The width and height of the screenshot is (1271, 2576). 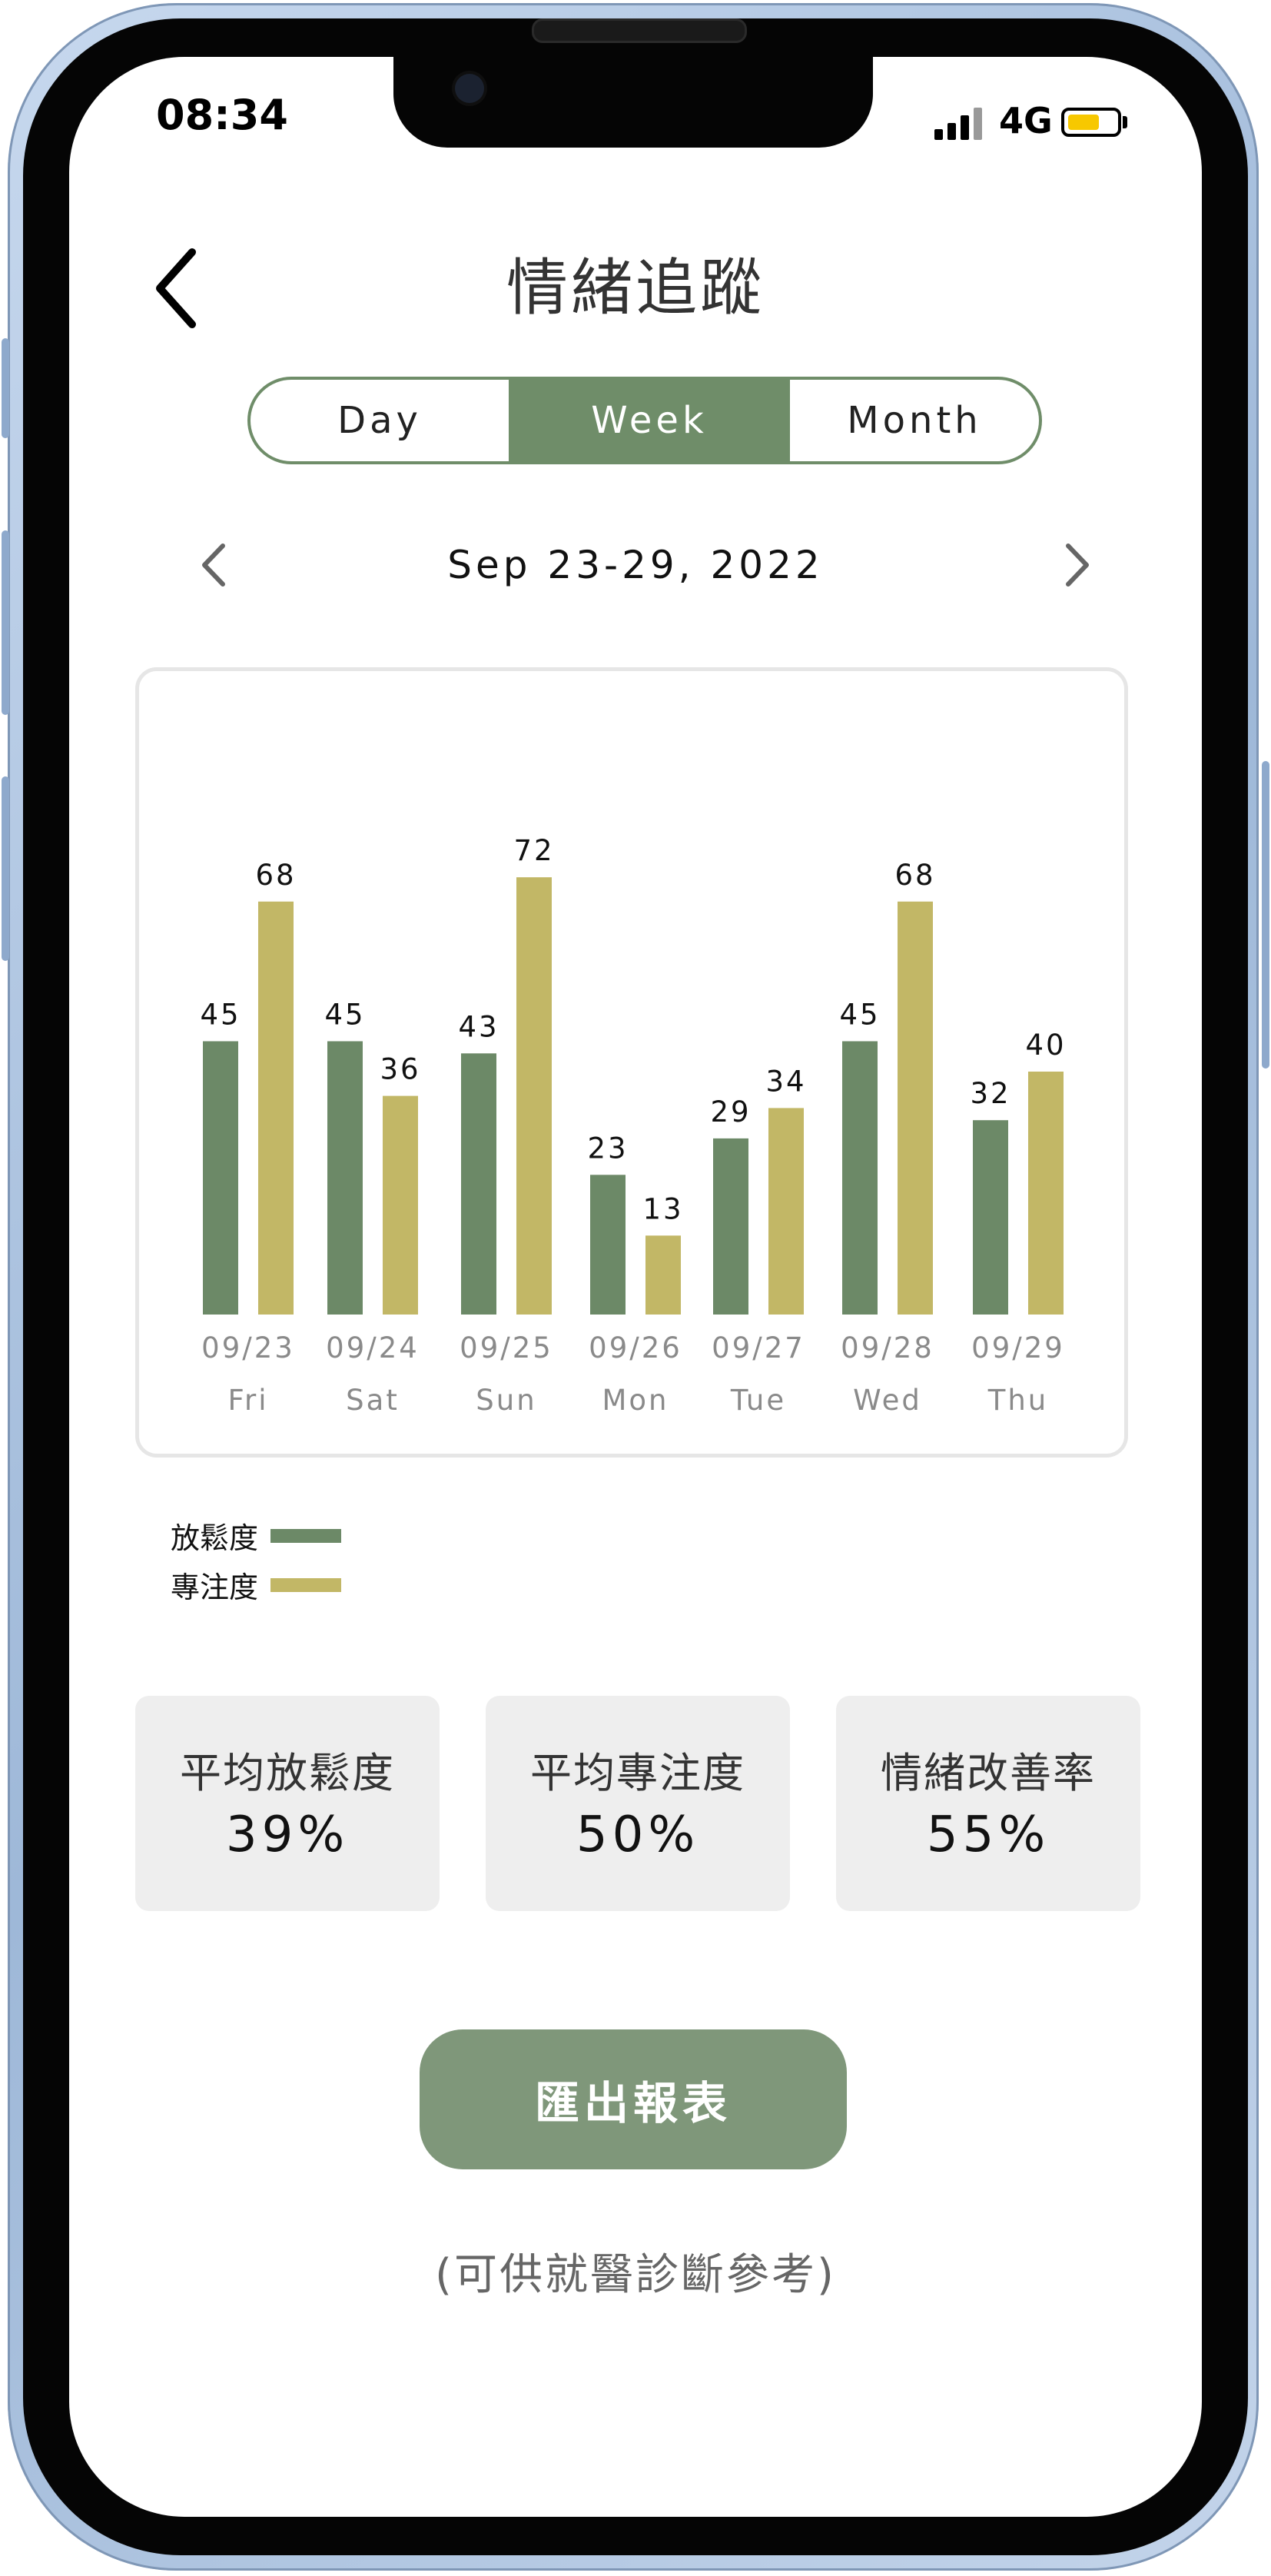 What do you see at coordinates (222, 115) in the screenshot?
I see `status-time: 08:34` at bounding box center [222, 115].